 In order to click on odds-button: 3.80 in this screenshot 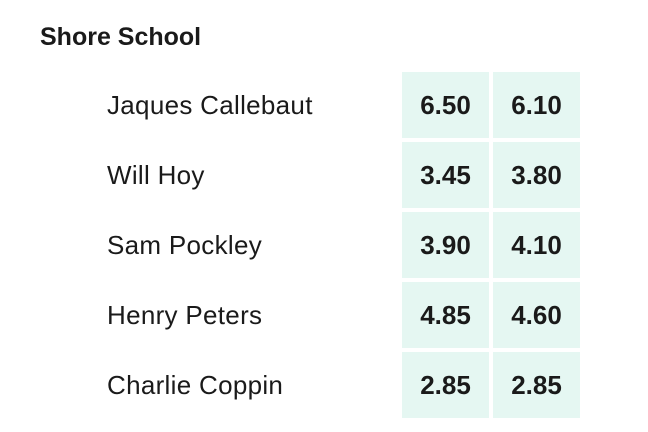, I will do `click(536, 175)`.